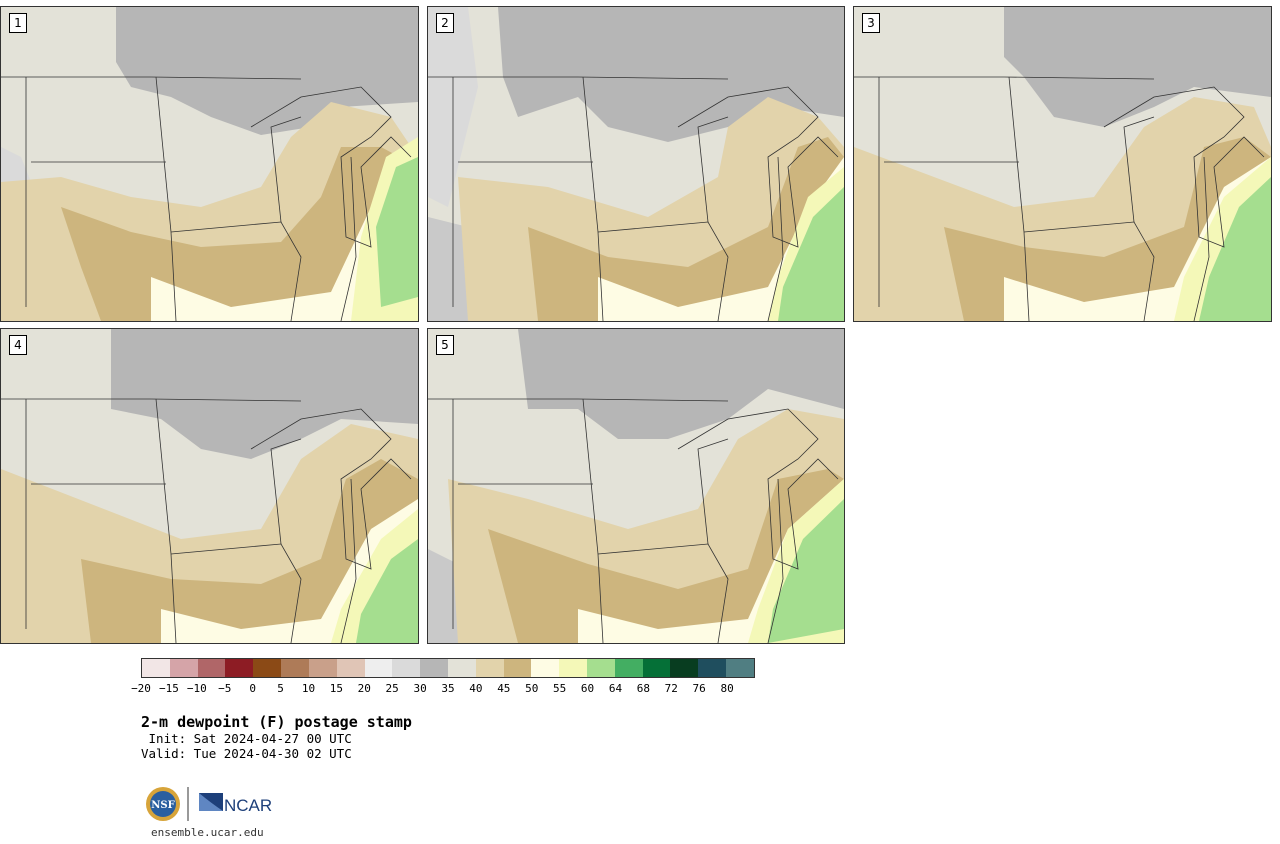  Describe the element at coordinates (615, 688) in the screenshot. I see `colorbar-tick-label: 64` at that location.